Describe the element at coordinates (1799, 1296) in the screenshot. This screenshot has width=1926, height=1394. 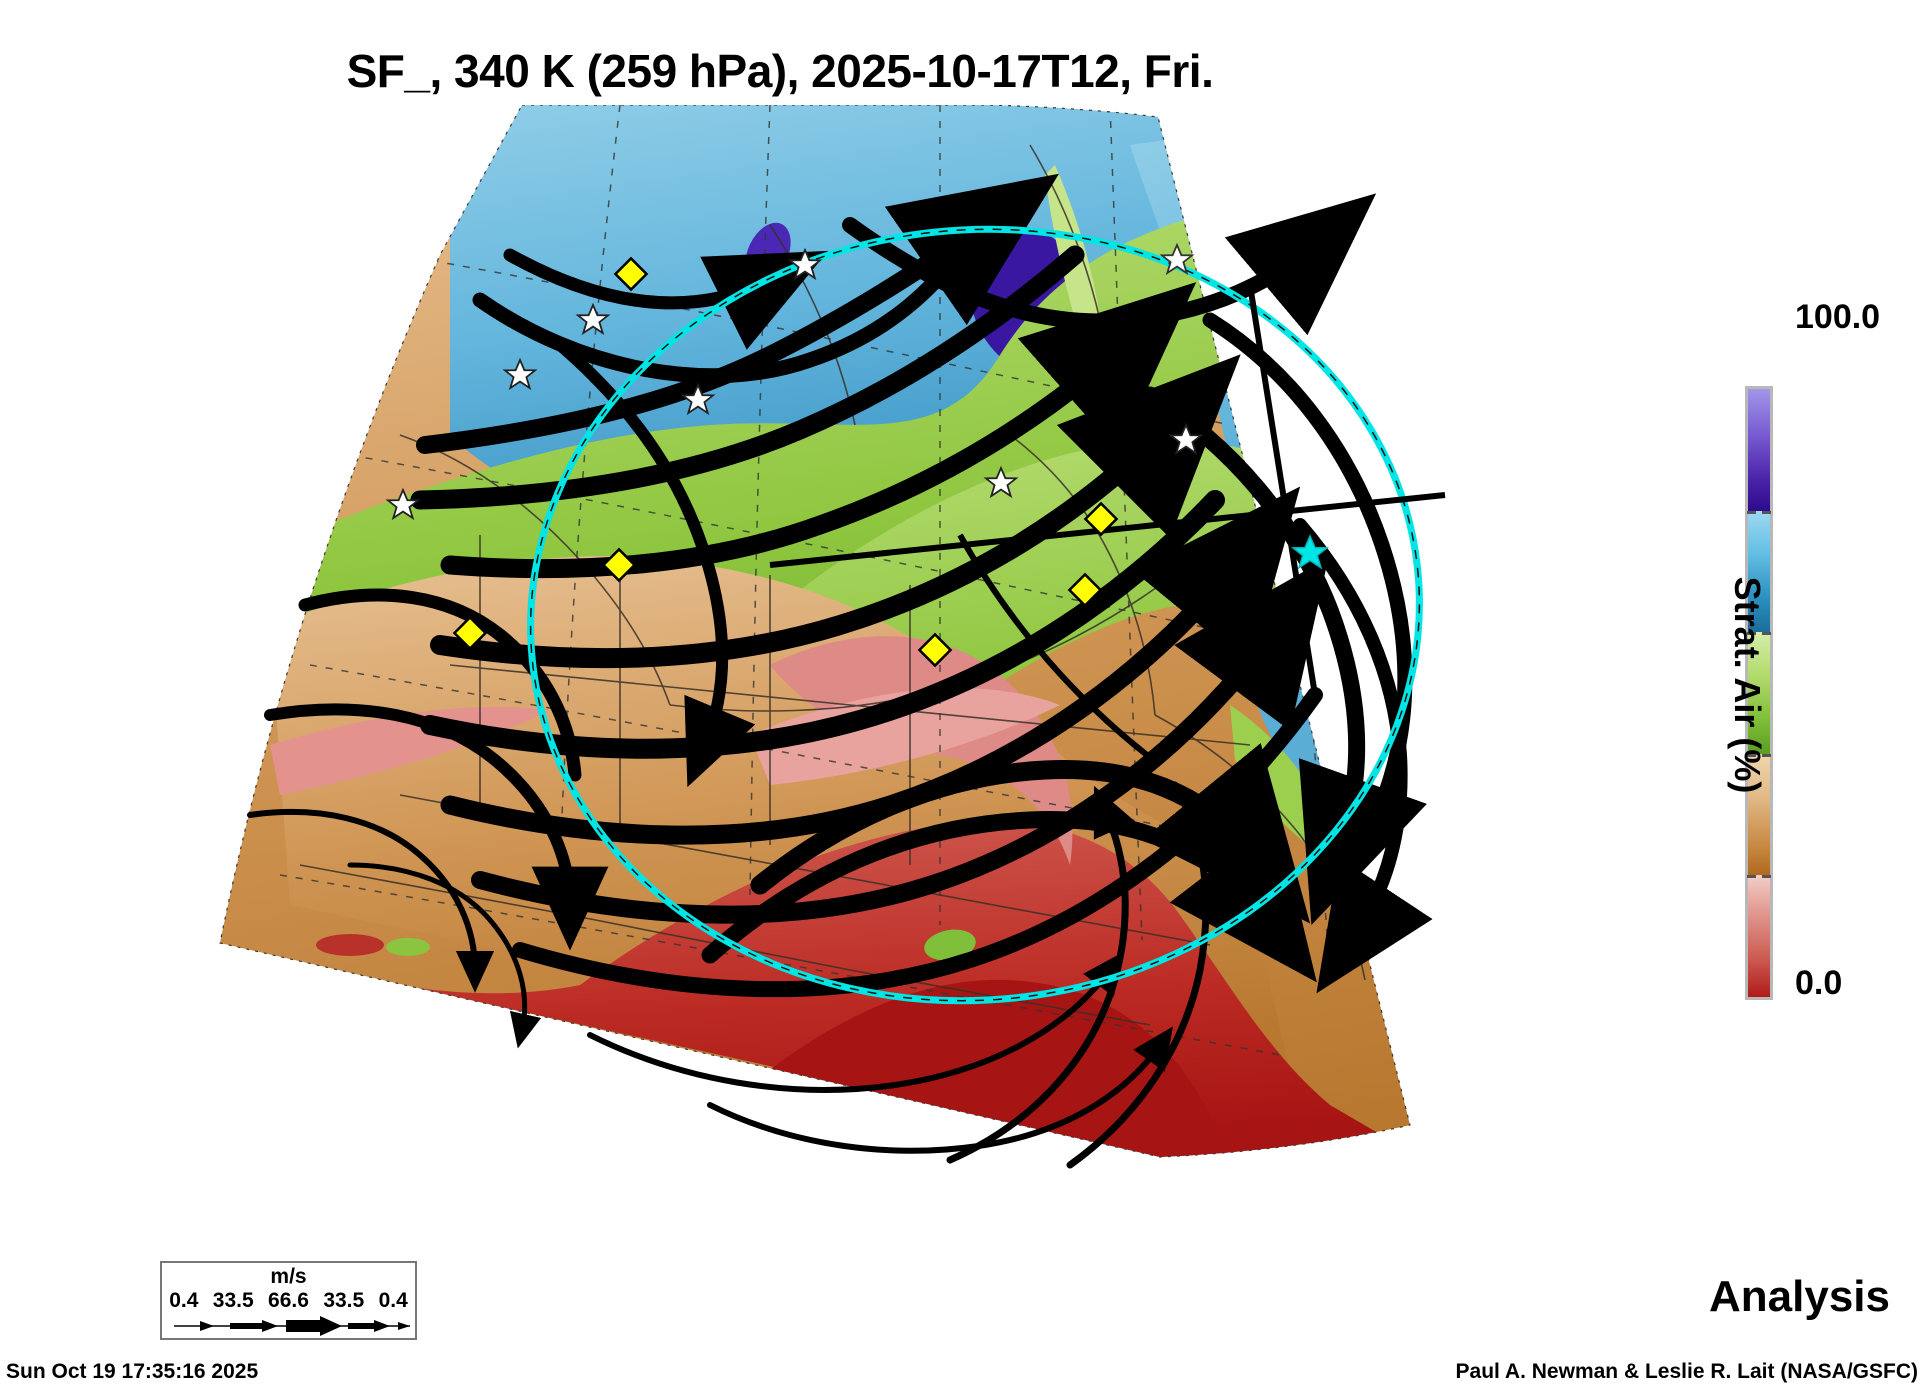
I see `analysis-label: Analysis` at that location.